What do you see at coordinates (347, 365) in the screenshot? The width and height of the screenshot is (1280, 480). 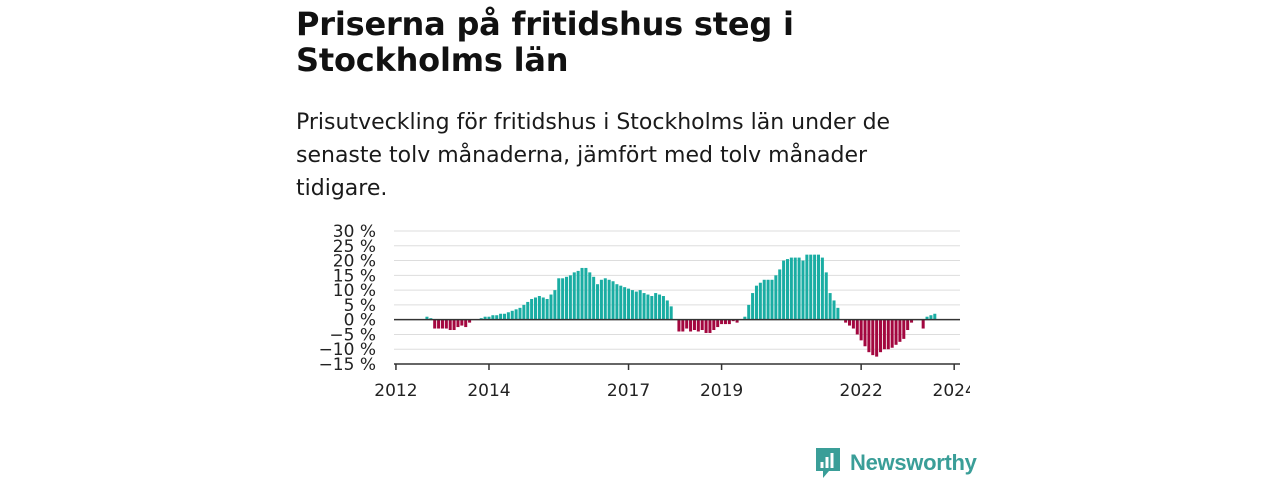 I see `y-tick-label: −15 %` at bounding box center [347, 365].